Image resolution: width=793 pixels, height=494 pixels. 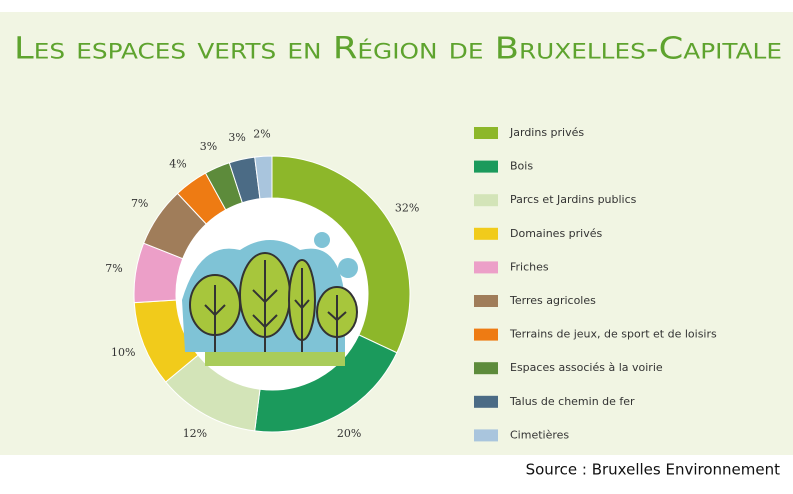 I want to click on legend-label: Parcs et Jardins publics, so click(x=573, y=199).